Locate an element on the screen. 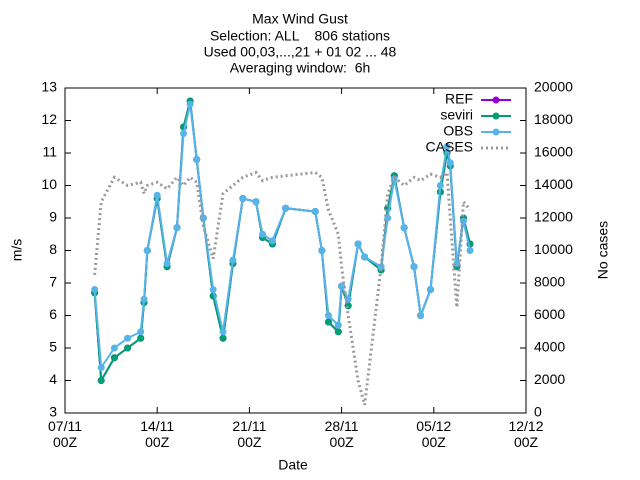 The image size is (640, 480). y2-tick-label: 18000 is located at coordinates (553, 119).